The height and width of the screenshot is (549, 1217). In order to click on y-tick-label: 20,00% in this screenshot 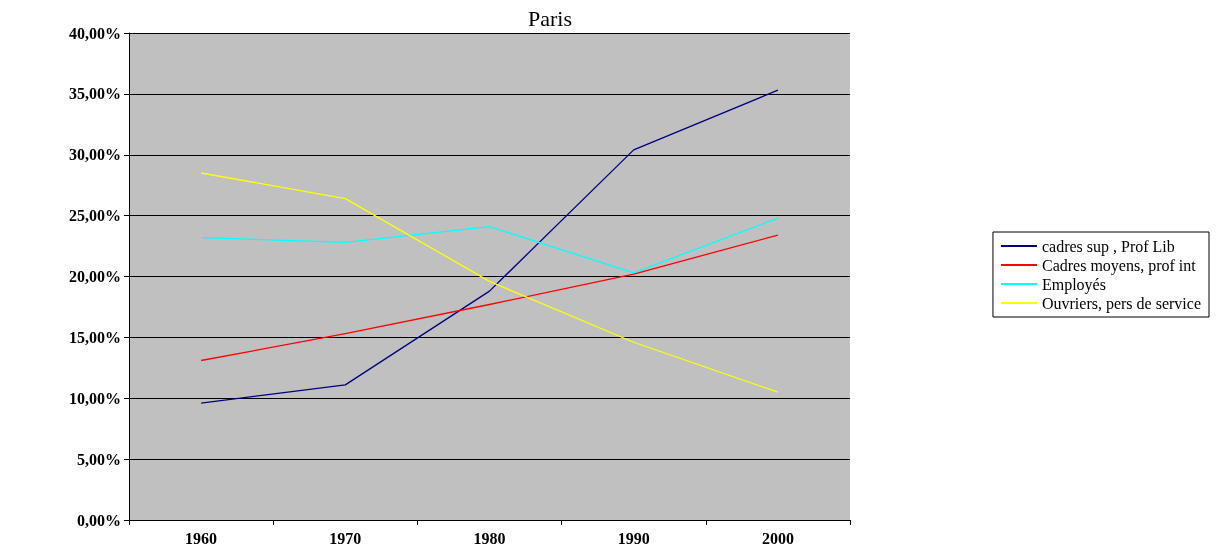, I will do `click(95, 276)`.